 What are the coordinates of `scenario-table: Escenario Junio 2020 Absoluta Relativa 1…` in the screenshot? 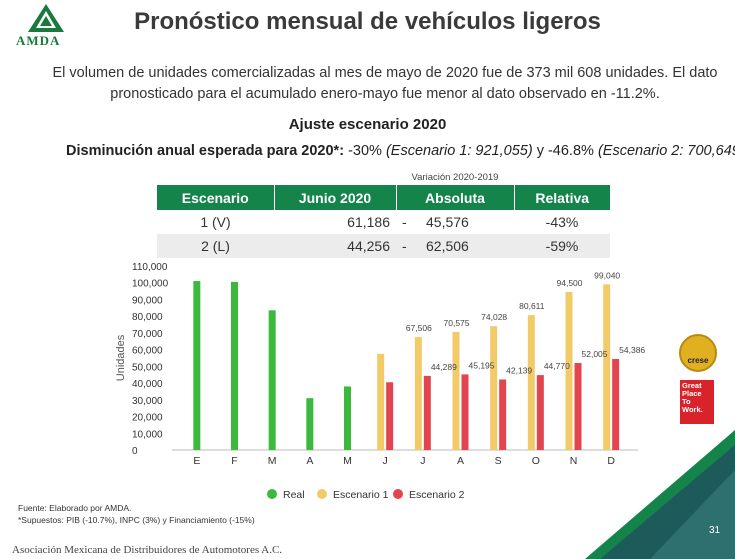 It's located at (383, 221).